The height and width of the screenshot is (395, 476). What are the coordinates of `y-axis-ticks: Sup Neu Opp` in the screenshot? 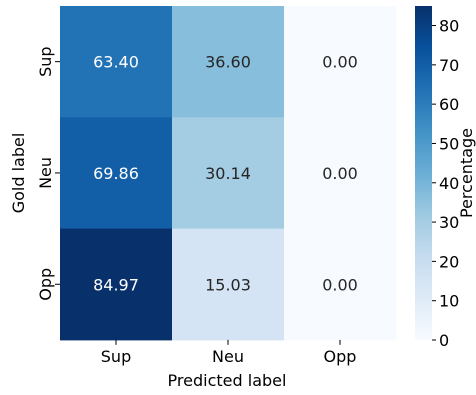 It's located at (48, 173).